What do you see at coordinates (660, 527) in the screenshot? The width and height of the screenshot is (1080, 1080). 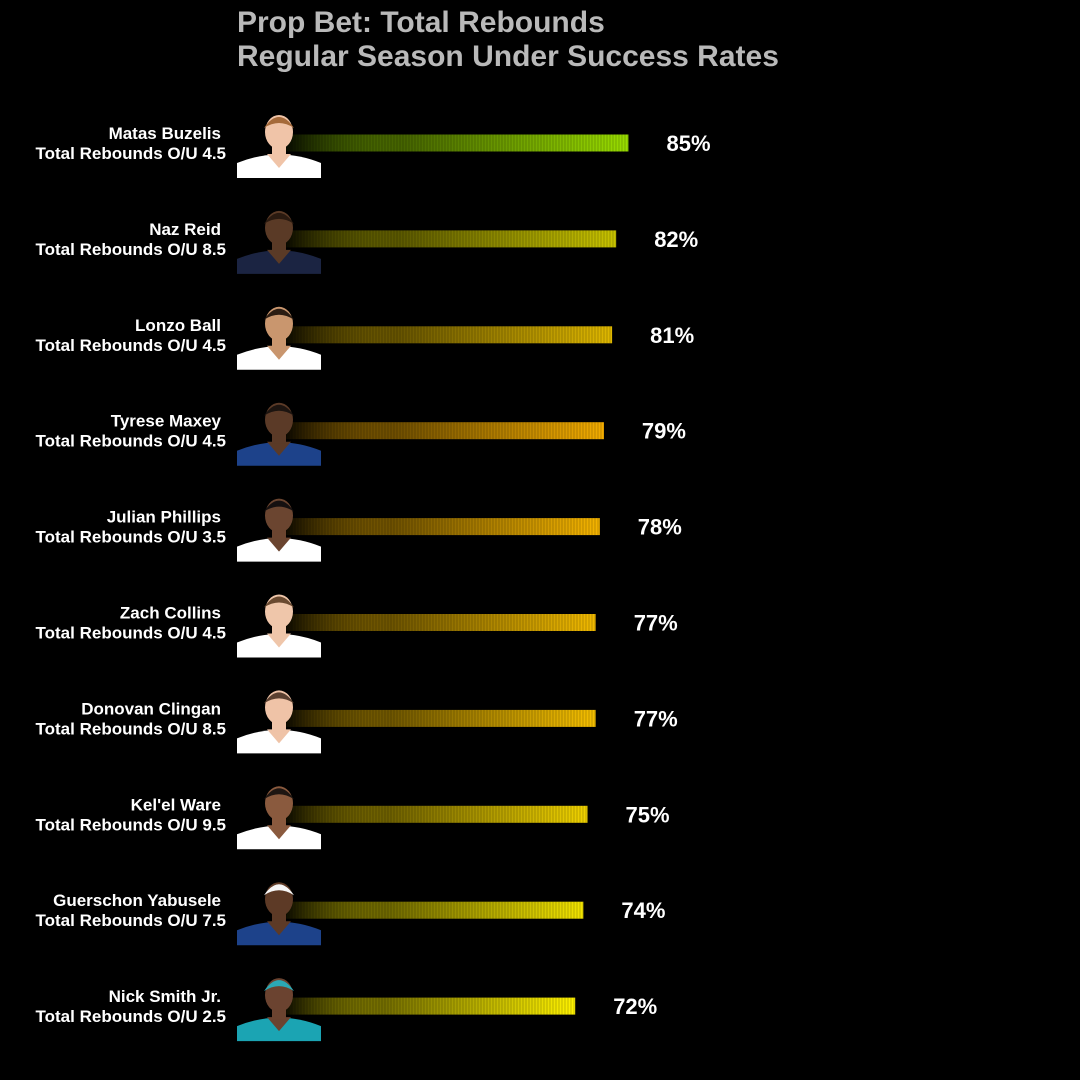 I see `value-label: 78%` at bounding box center [660, 527].